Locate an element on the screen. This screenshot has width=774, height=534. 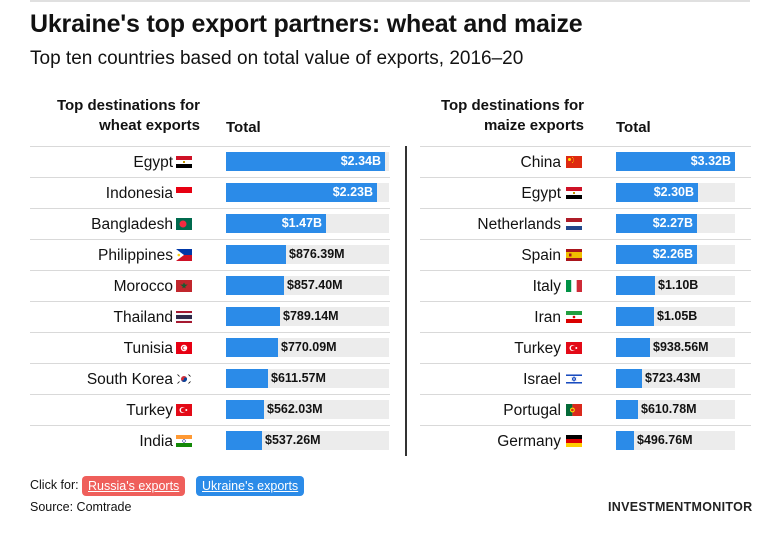
wheat-country-label: India is located at coordinates (156, 441).